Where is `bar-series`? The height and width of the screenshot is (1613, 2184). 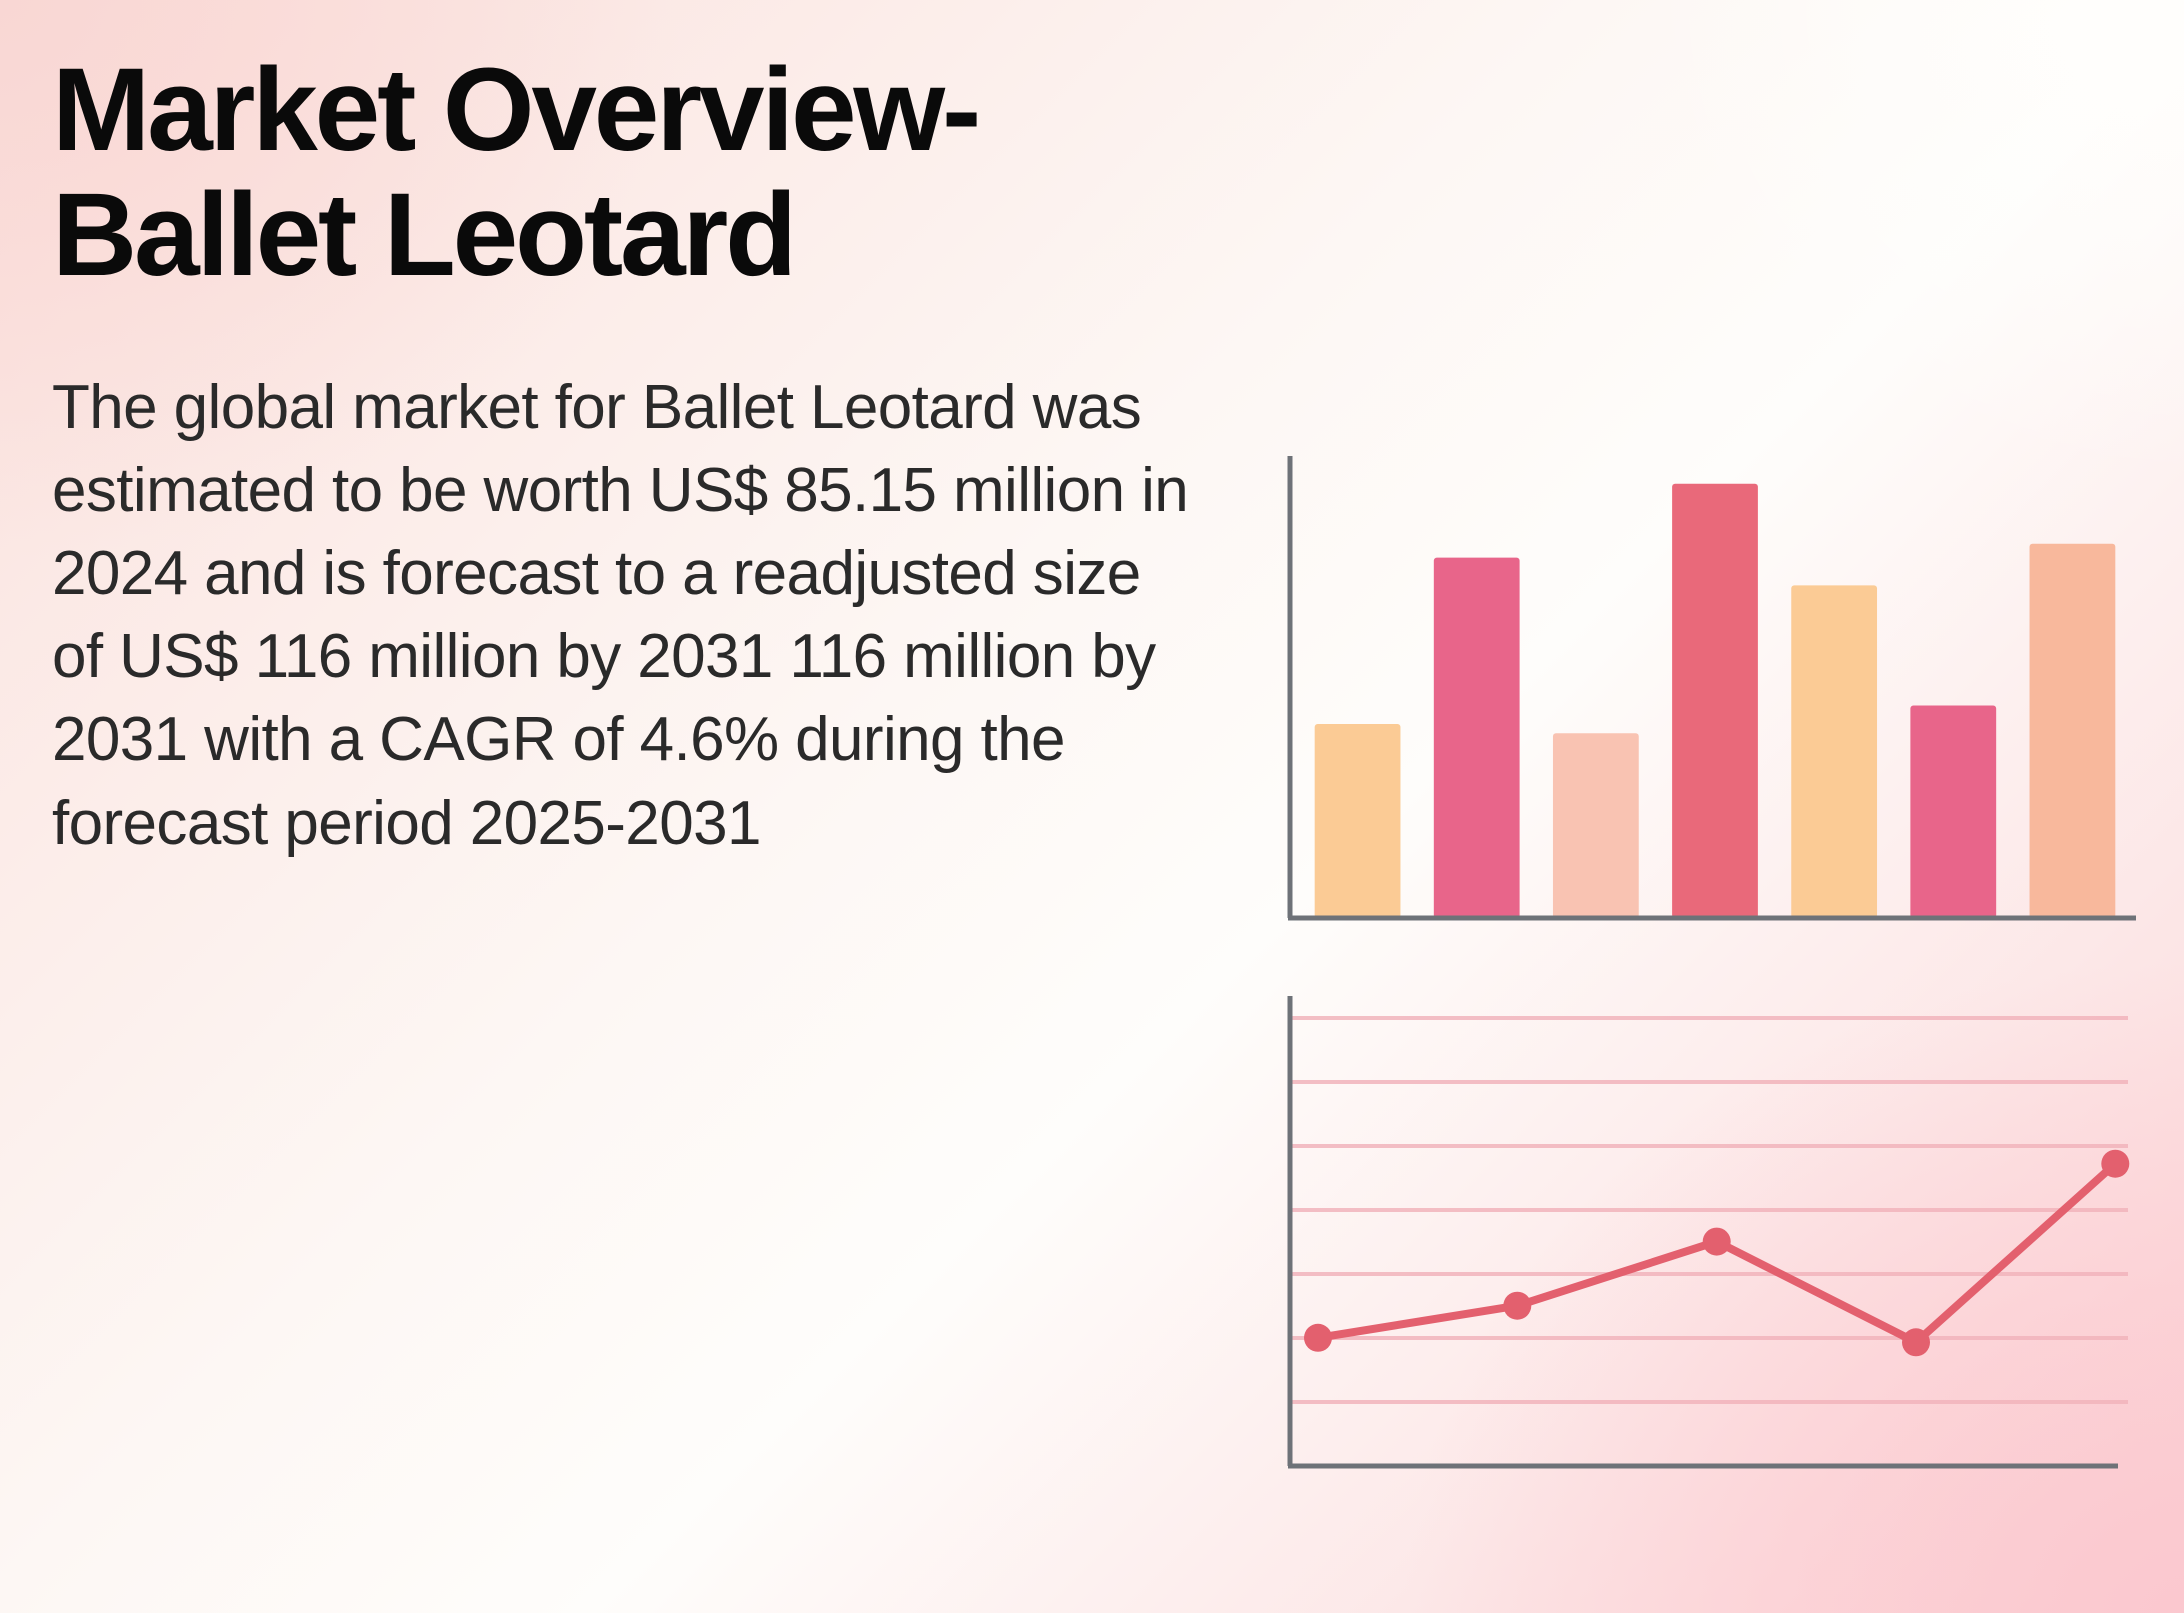
bar-series is located at coordinates (1715, 700).